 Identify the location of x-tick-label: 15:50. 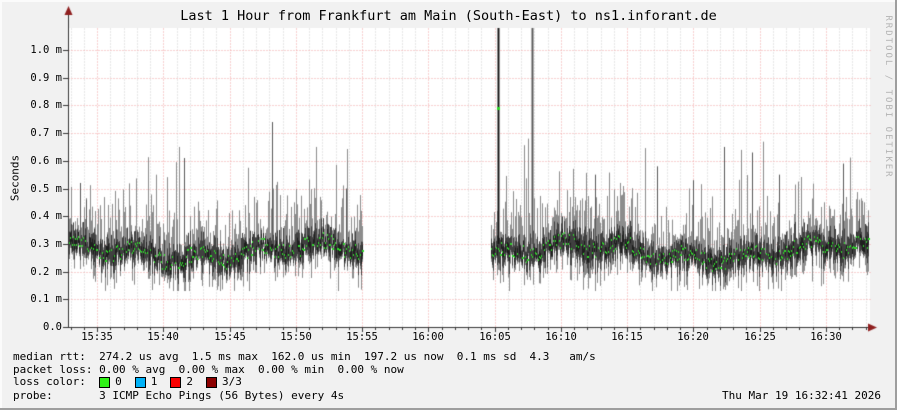
(296, 337).